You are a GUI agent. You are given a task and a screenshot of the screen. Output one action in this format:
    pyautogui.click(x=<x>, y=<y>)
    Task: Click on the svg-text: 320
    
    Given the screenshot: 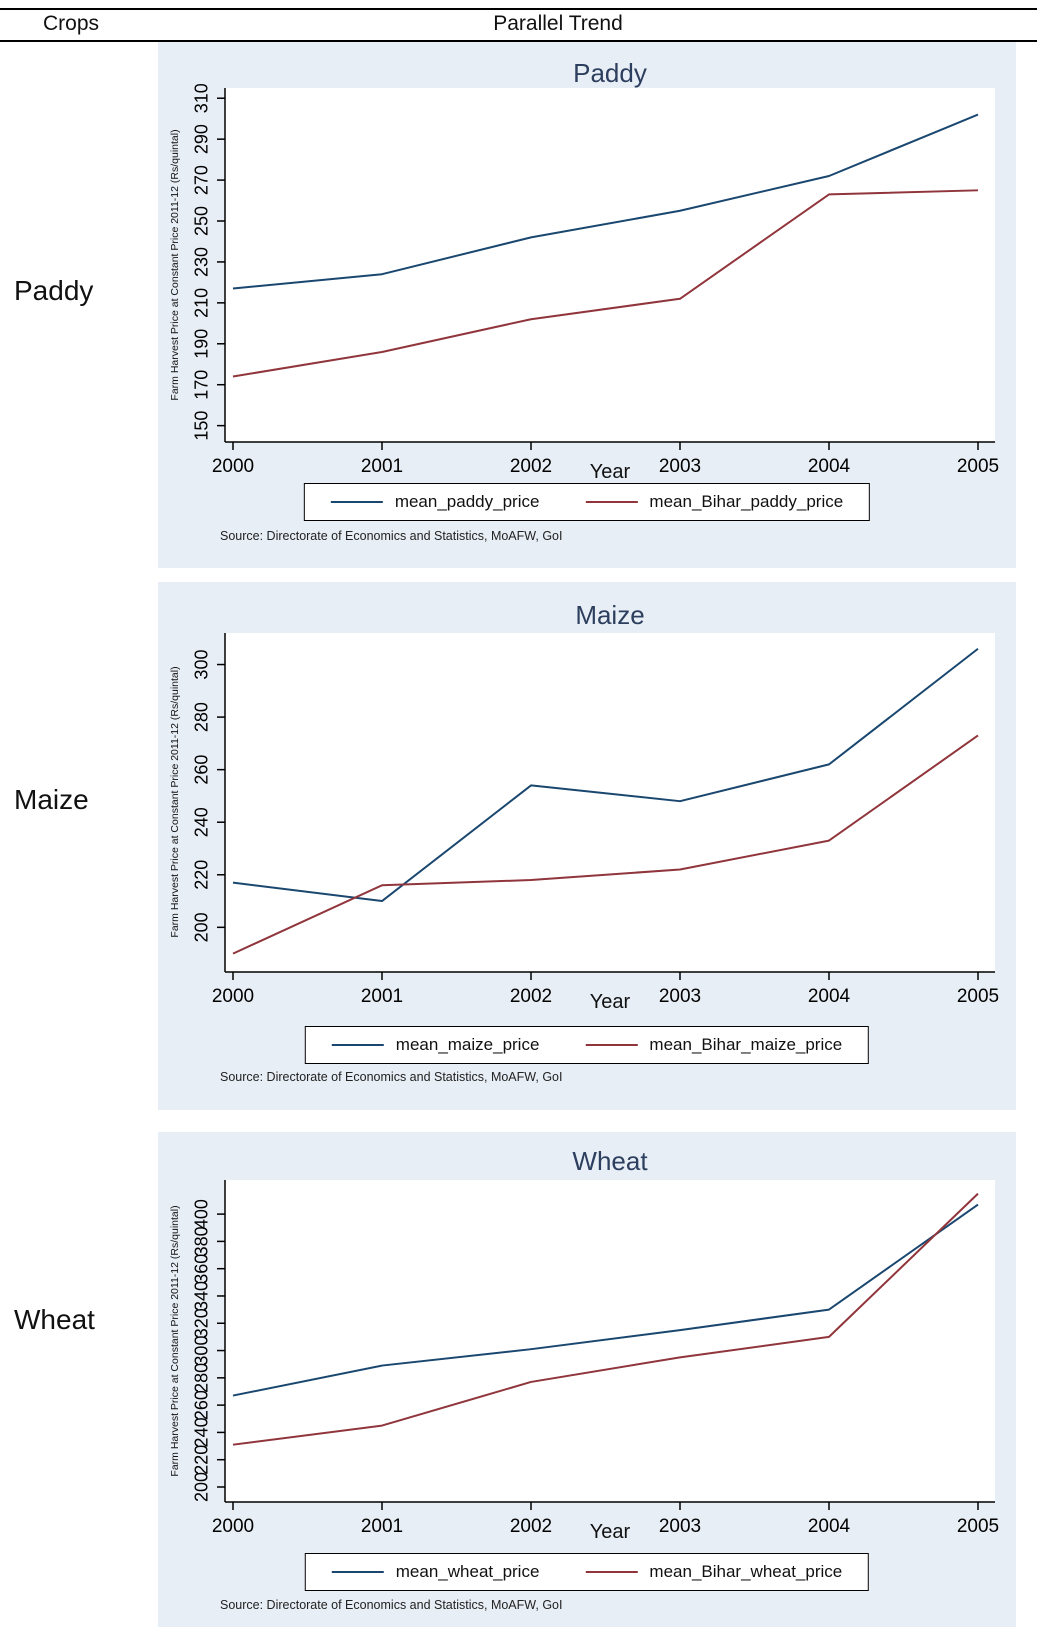 What is the action you would take?
    pyautogui.click(x=202, y=1323)
    